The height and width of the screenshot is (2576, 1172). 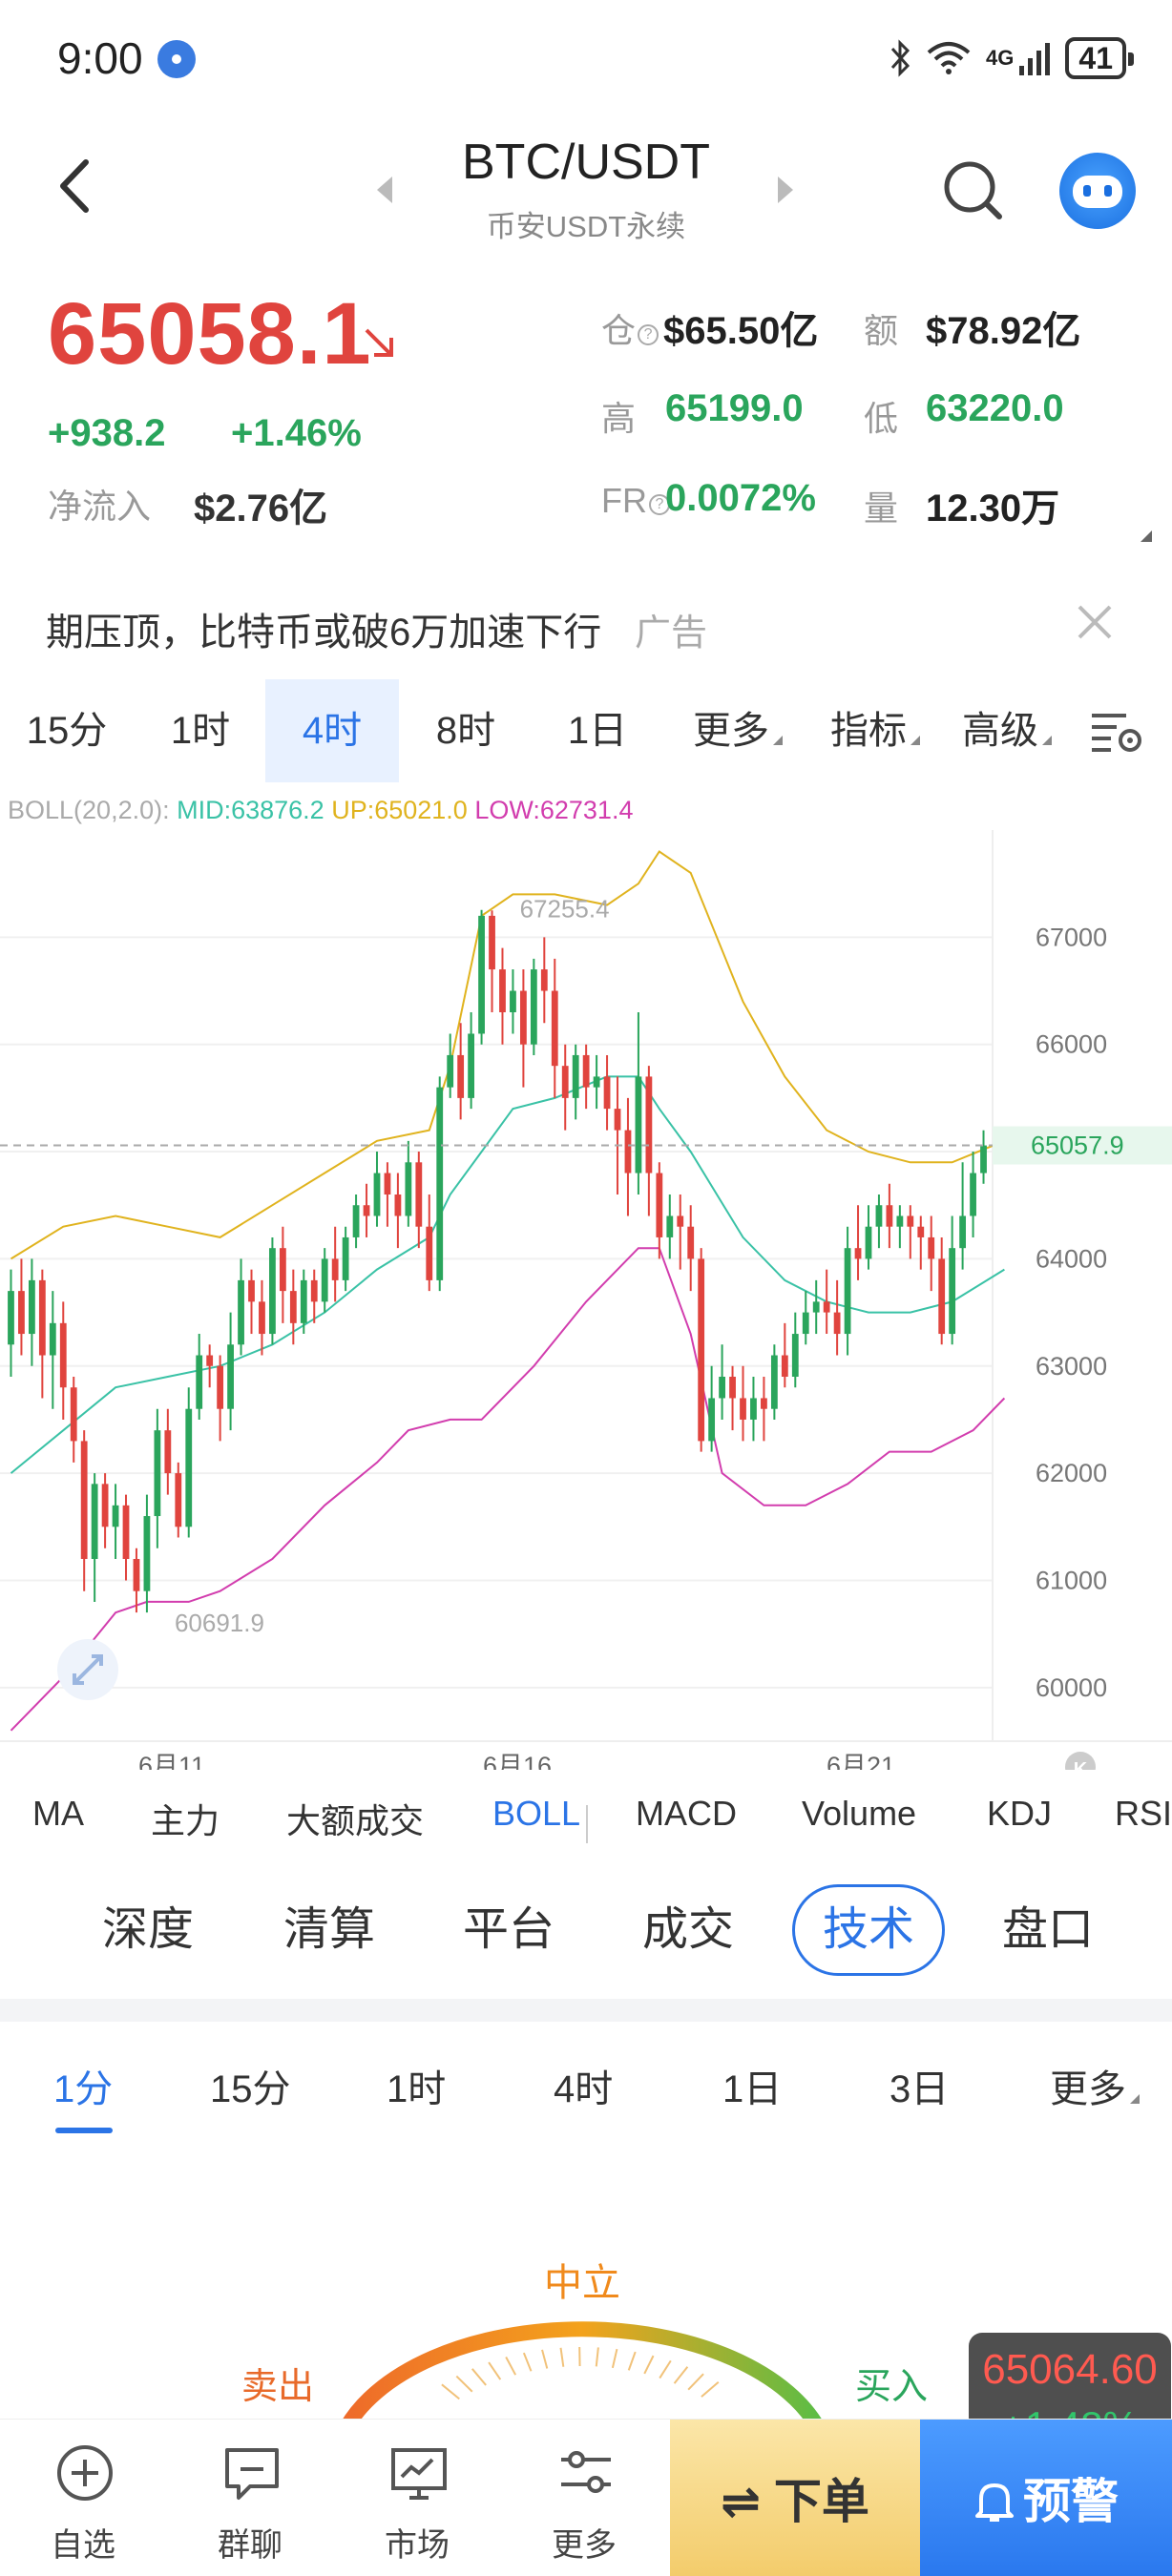 What do you see at coordinates (1095, 622) in the screenshot?
I see `close-icon` at bounding box center [1095, 622].